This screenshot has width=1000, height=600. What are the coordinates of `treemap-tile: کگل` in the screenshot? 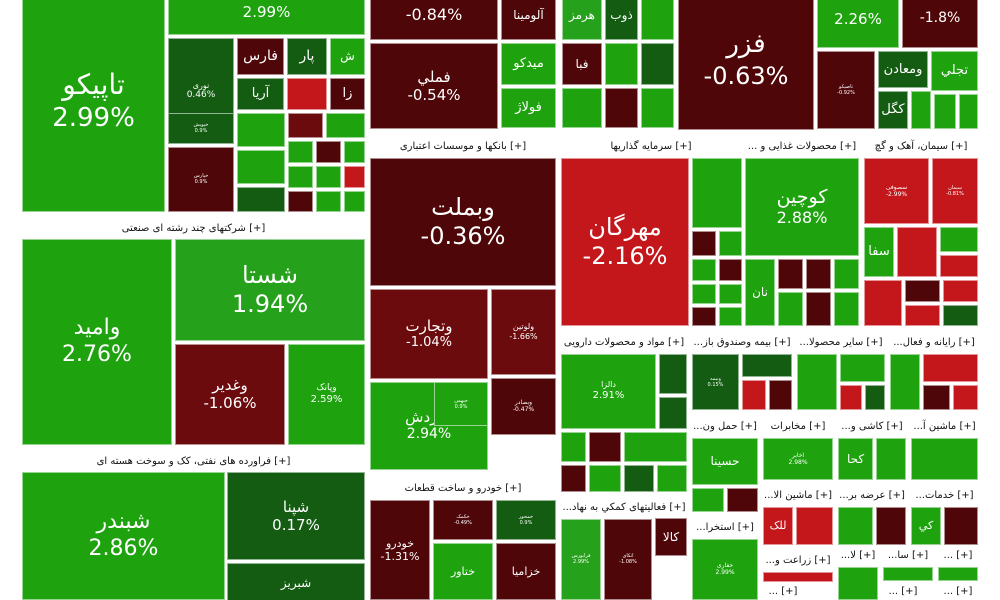 It's located at (893, 110).